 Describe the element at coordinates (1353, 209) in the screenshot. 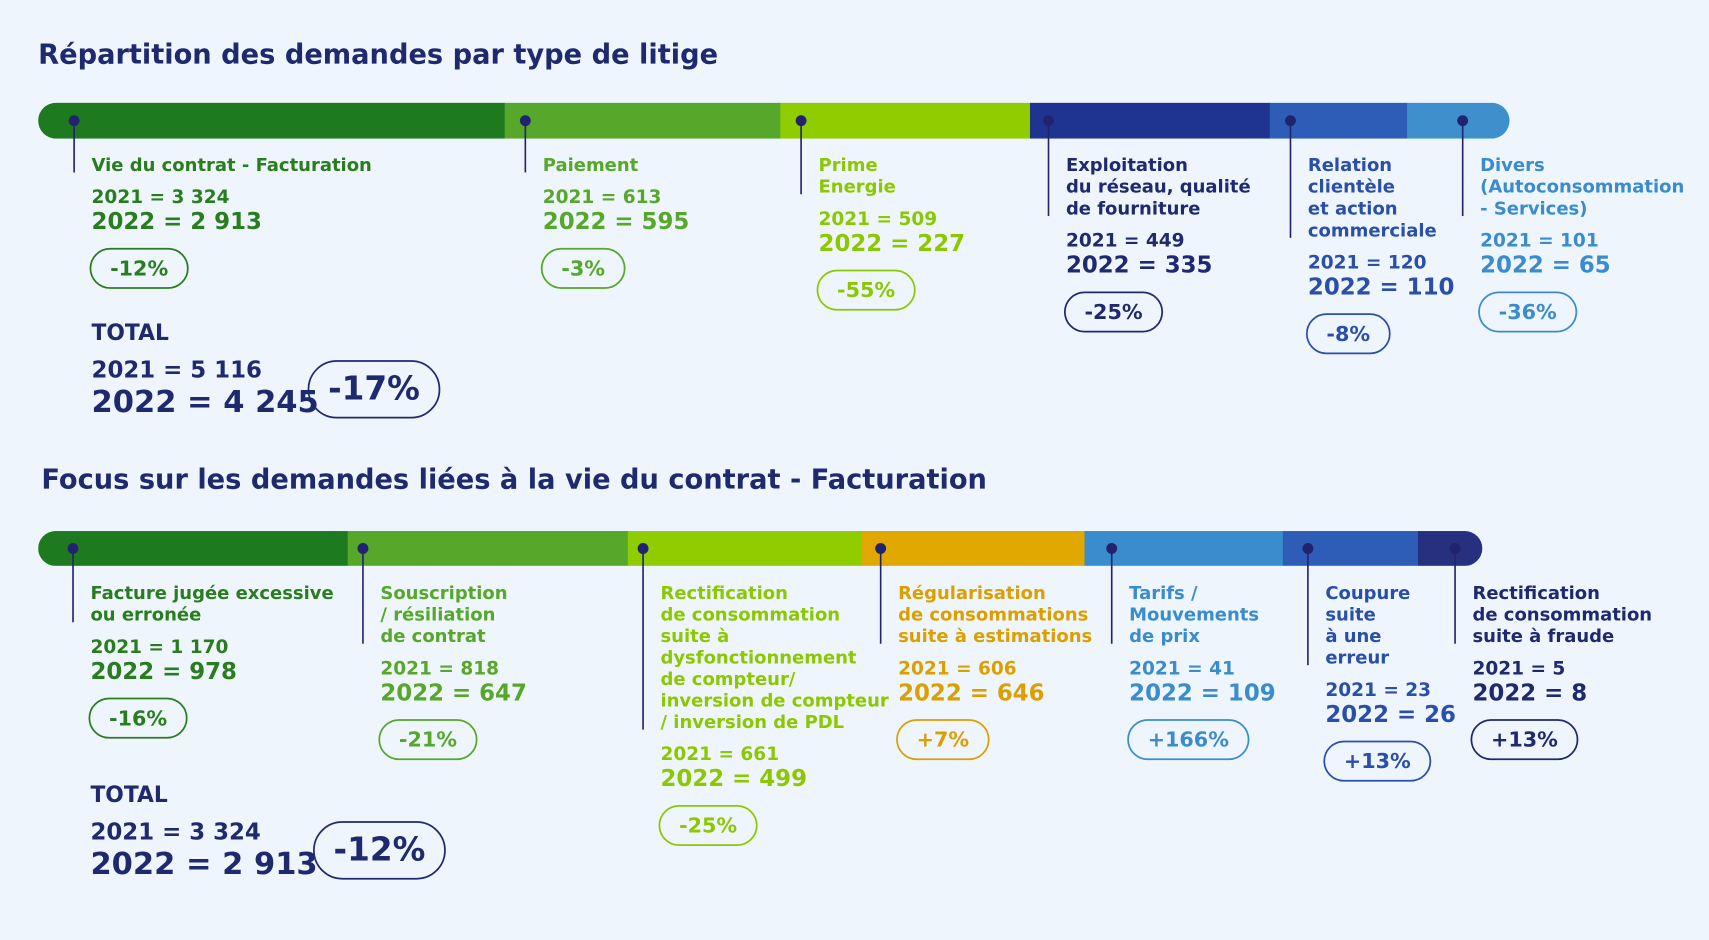

I see `item-label: et action` at that location.